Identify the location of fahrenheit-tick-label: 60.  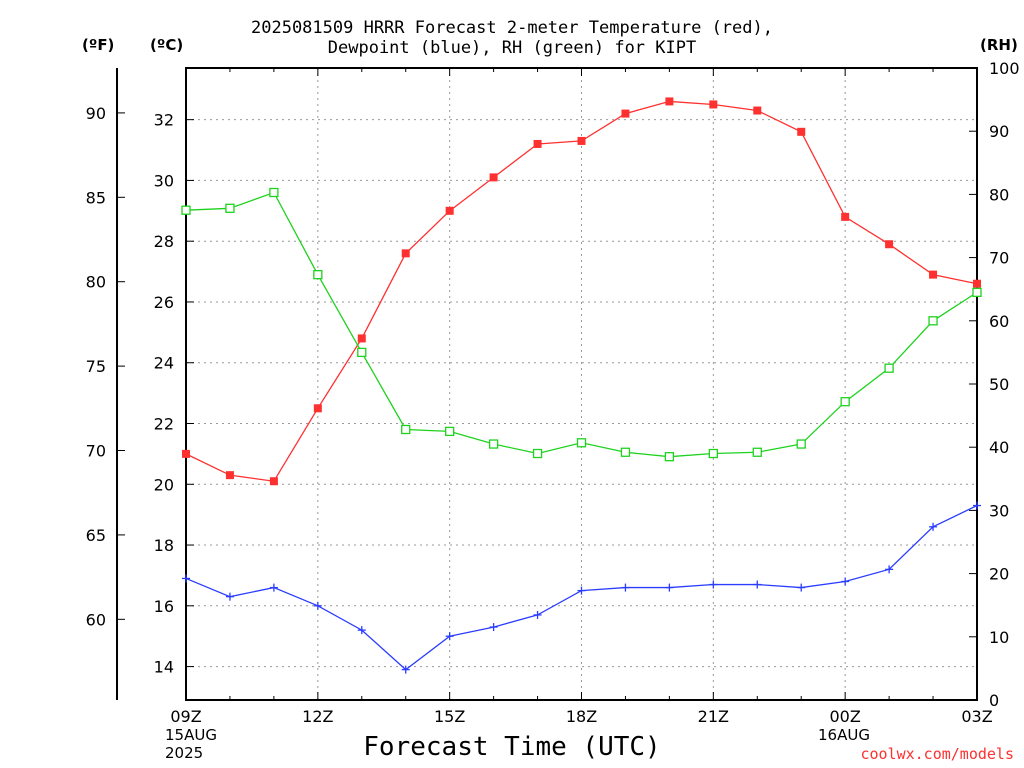
(96, 619).